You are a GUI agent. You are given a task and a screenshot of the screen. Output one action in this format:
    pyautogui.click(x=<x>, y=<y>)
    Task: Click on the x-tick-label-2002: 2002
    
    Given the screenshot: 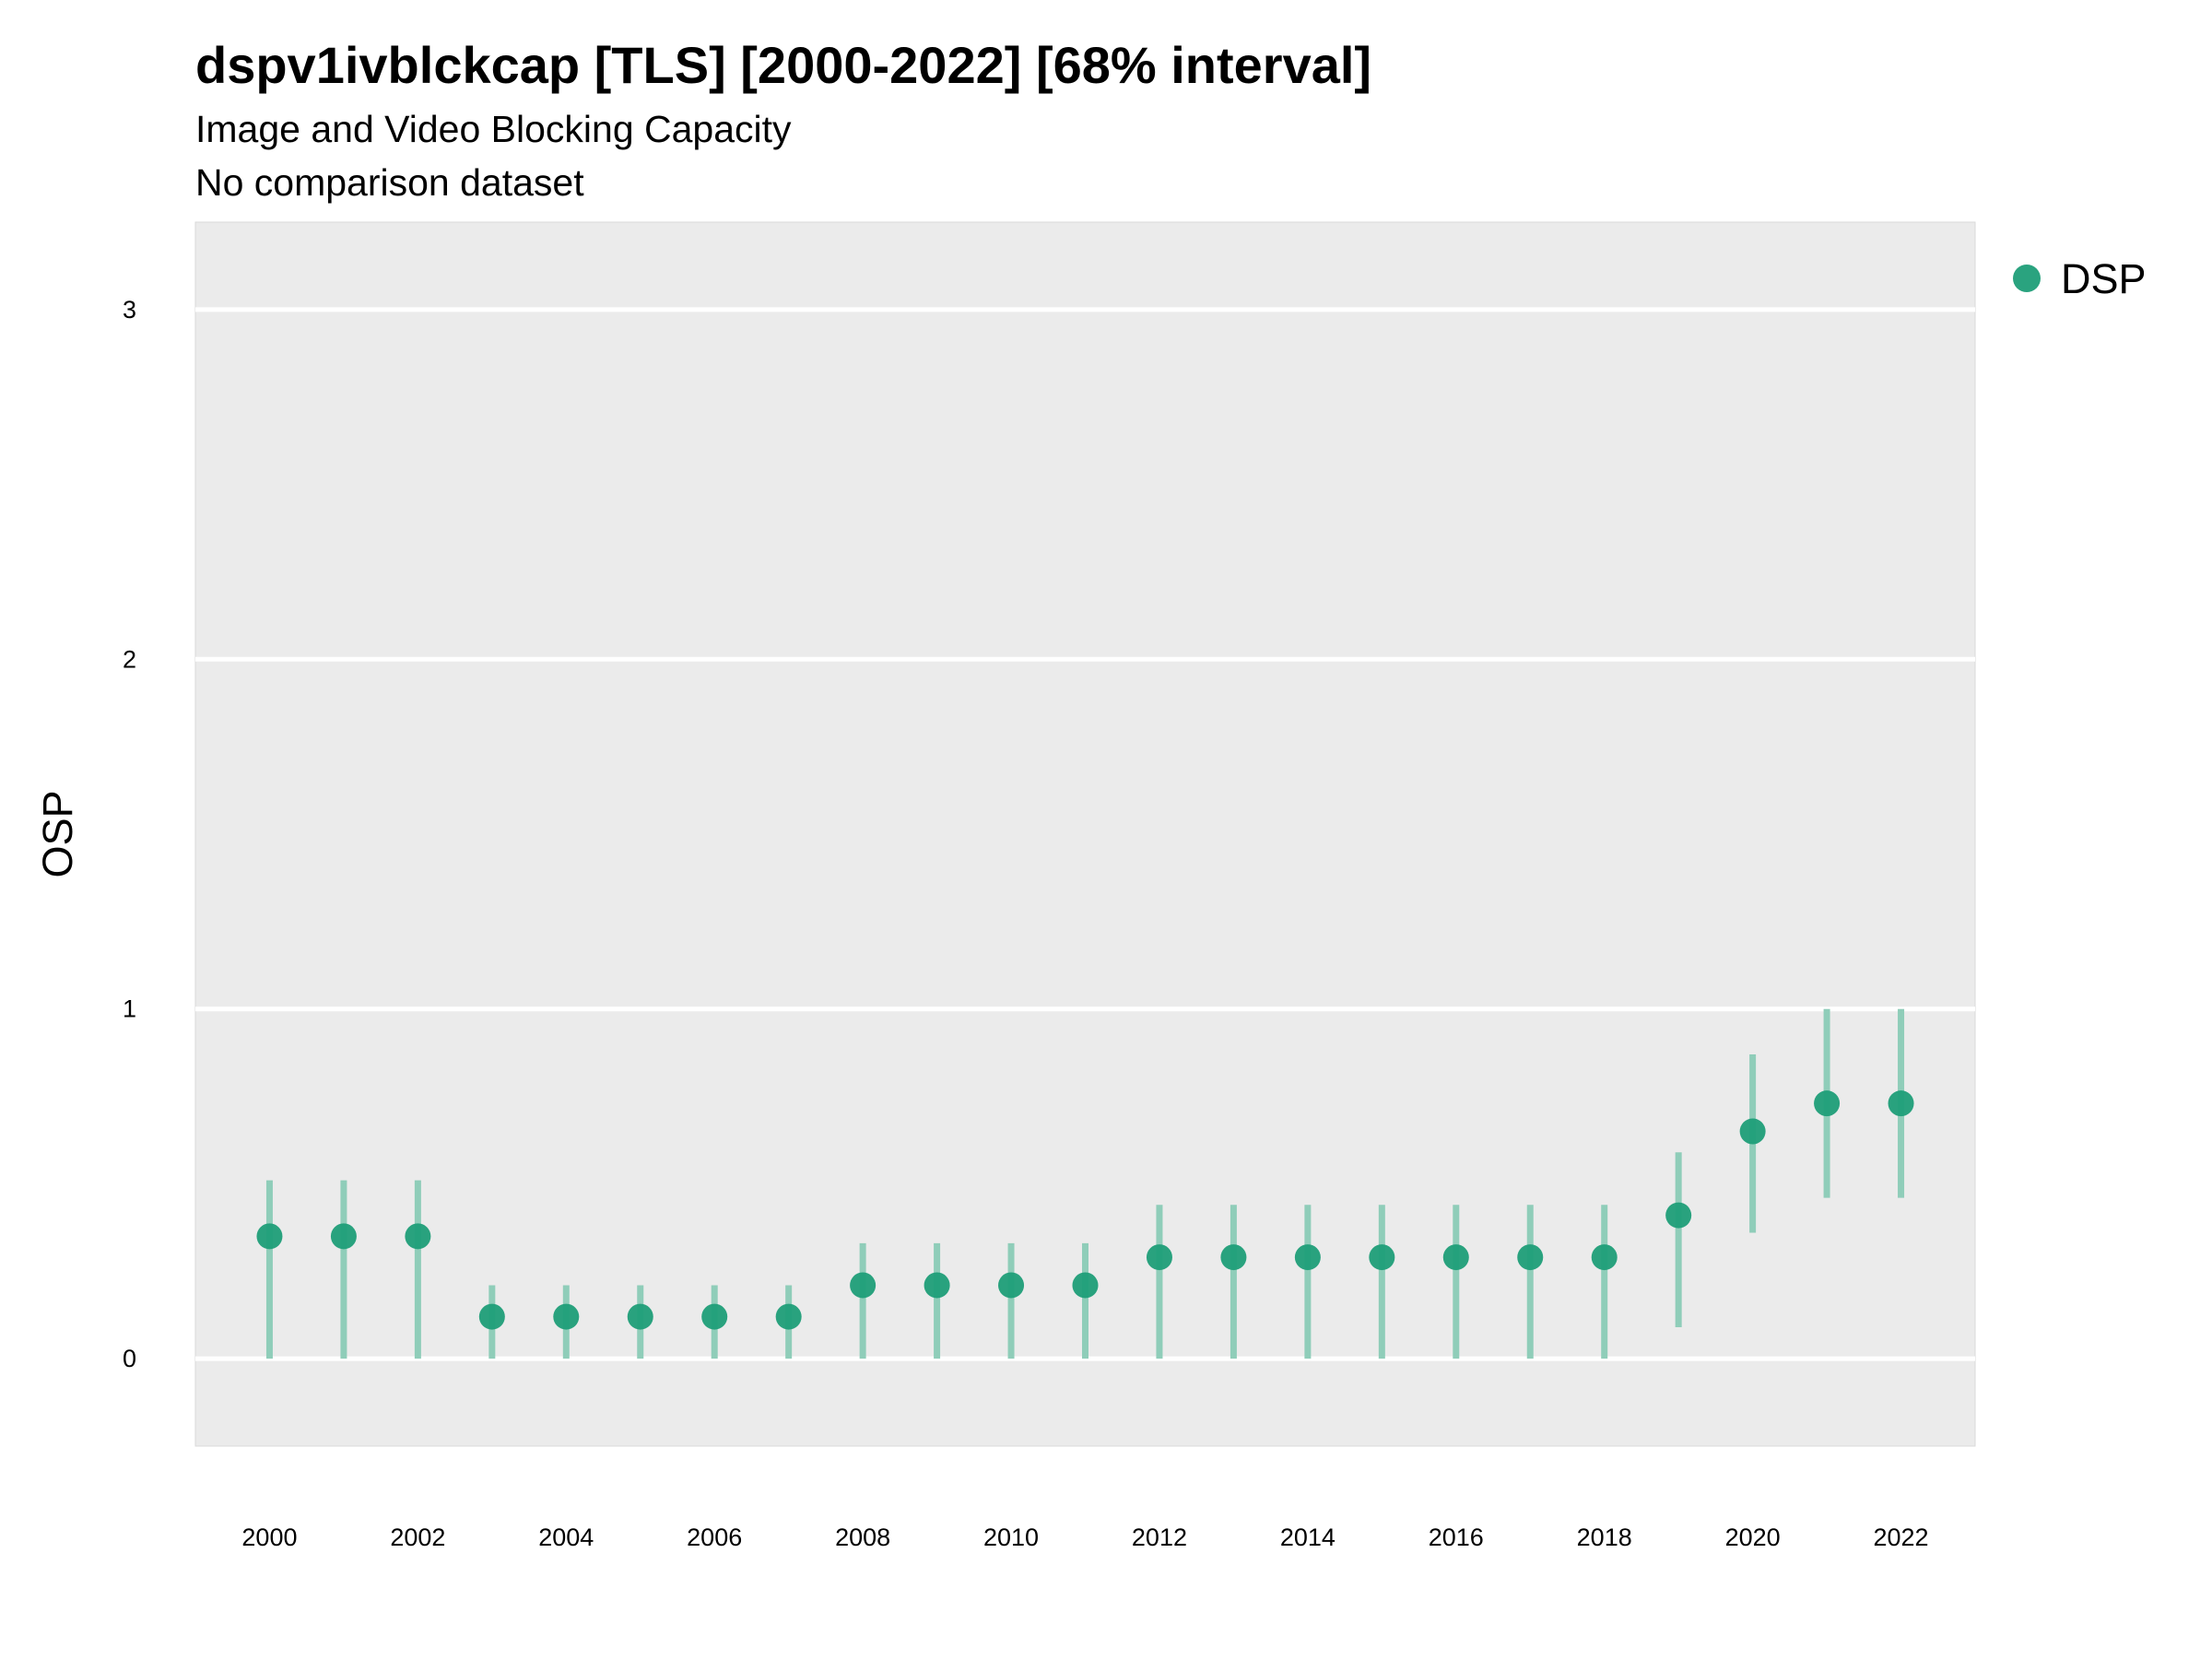 What is the action you would take?
    pyautogui.click(x=417, y=1537)
    